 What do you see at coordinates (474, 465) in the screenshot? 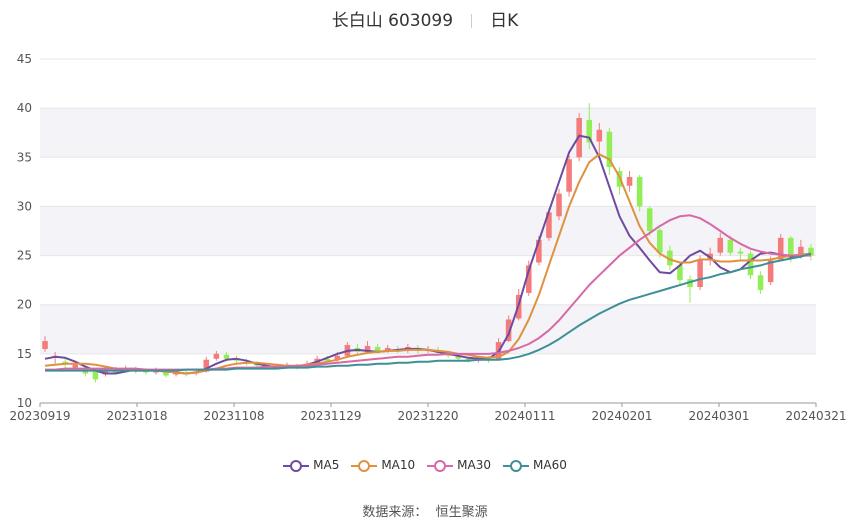
I see `legend-label: MA30` at bounding box center [474, 465].